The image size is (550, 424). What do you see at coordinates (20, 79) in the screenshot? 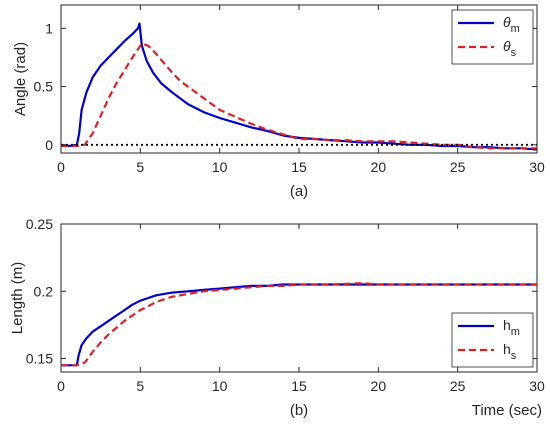
I see `angle-y-axis-label: Angle (rad)` at bounding box center [20, 79].